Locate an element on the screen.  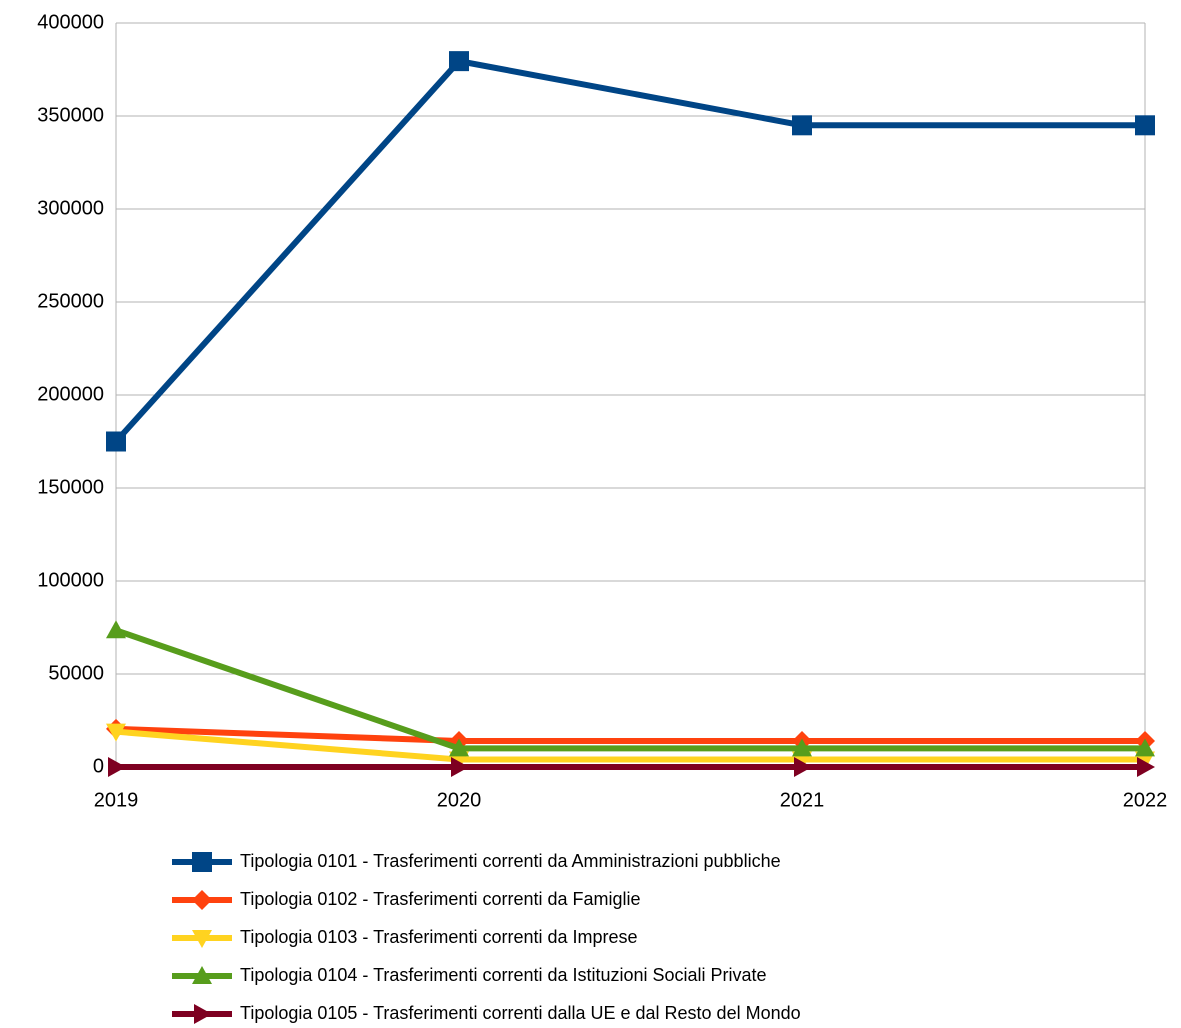
x-tick-label: 2019 is located at coordinates (116, 800).